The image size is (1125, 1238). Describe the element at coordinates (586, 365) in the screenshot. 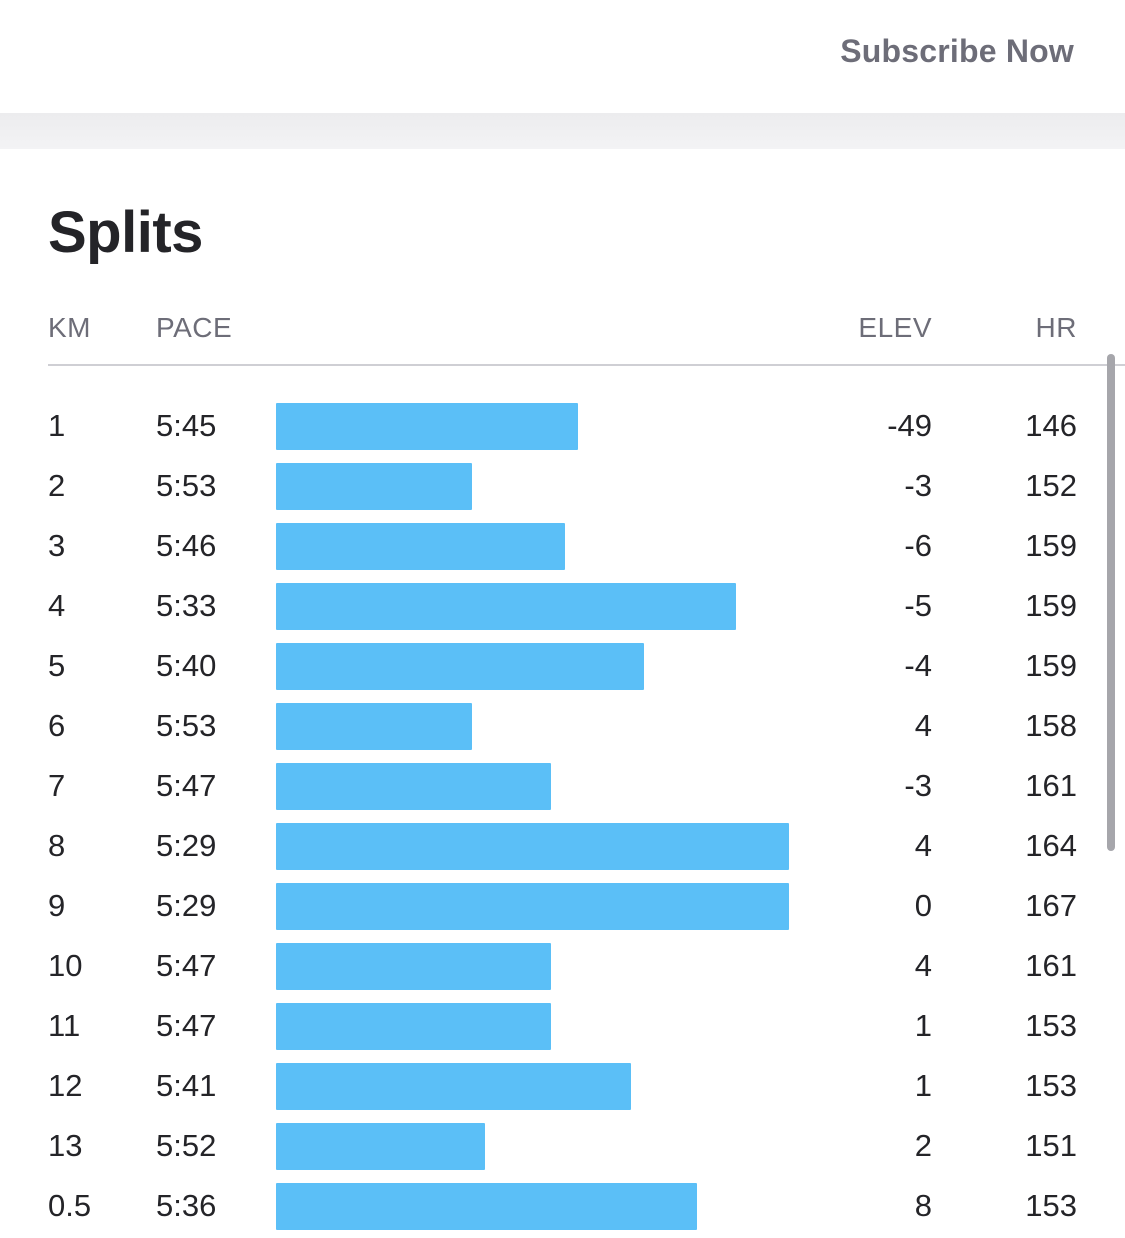

I see `header-divider` at that location.